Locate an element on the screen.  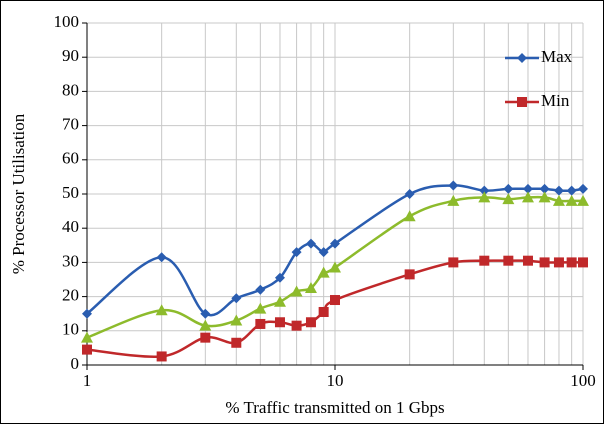
y-tick-label: 10 is located at coordinates (70, 329).